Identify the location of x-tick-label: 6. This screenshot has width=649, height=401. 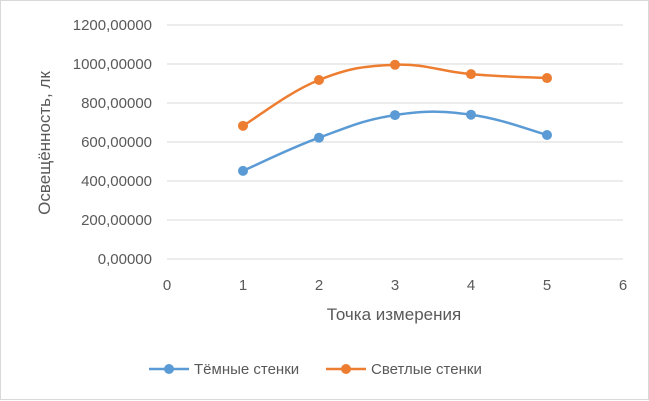
(623, 285).